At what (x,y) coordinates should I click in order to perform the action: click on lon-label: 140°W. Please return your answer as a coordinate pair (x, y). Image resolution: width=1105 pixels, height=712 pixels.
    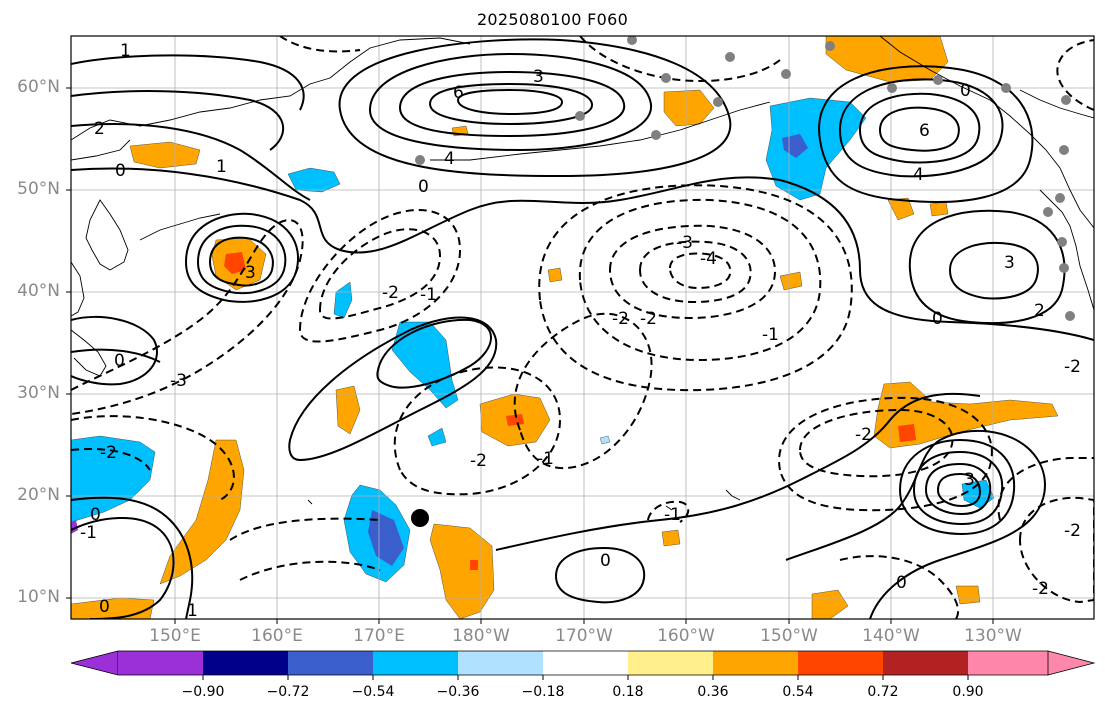
    Looking at the image, I should click on (891, 636).